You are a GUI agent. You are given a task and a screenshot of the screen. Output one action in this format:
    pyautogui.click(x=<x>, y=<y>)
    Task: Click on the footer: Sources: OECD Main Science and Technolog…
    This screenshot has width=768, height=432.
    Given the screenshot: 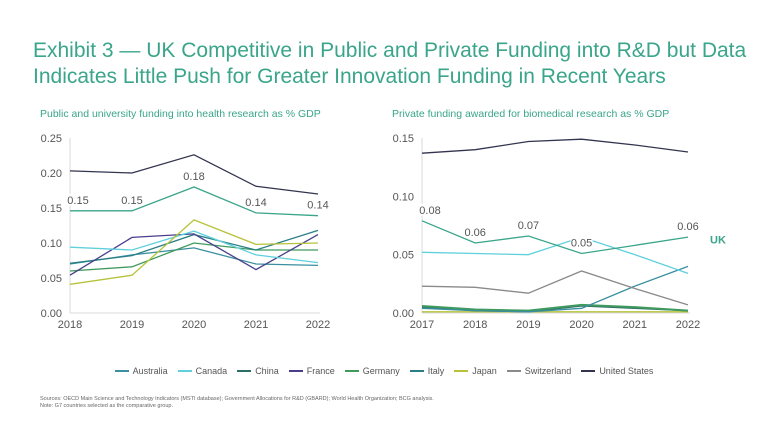 What is the action you would take?
    pyautogui.click(x=237, y=403)
    